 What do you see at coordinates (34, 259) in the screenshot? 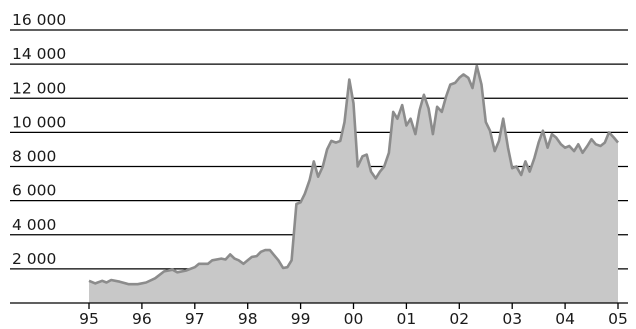
I see `y-tick-label: 2 000` at bounding box center [34, 259].